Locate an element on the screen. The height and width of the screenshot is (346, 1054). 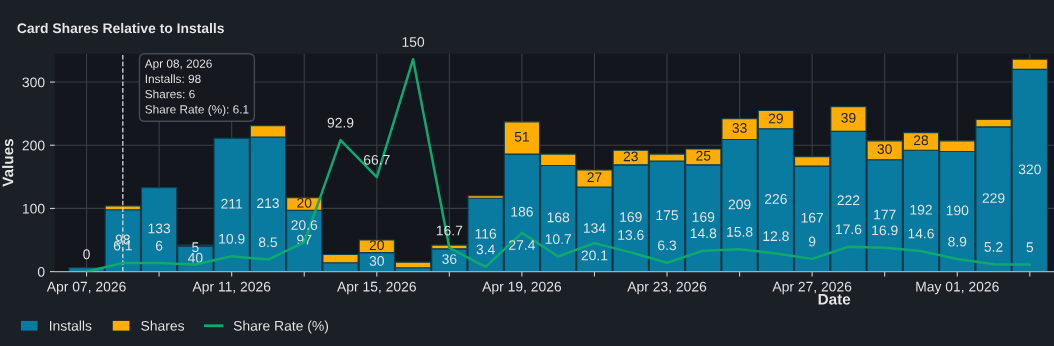
legend-label: Shares is located at coordinates (163, 325).